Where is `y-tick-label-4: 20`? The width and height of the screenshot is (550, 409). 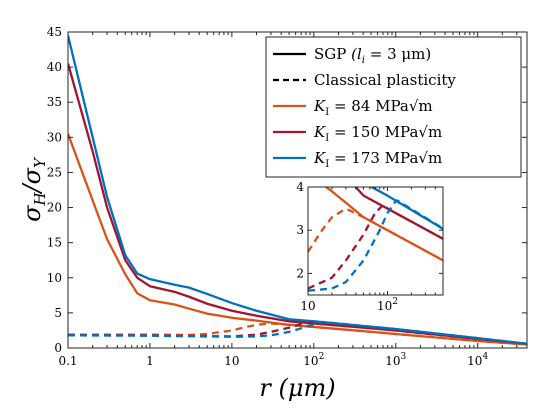 y-tick-label-4: 20 is located at coordinates (54, 208).